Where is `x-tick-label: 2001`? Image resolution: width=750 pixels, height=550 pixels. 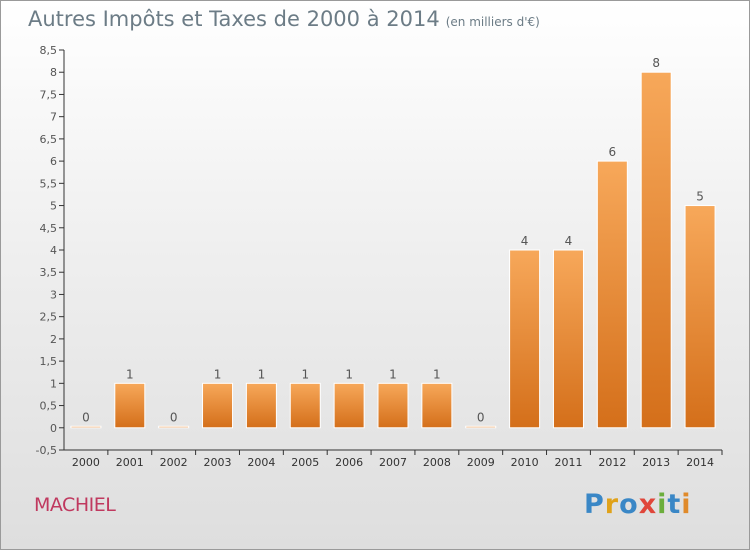 x-tick-label: 2001 is located at coordinates (130, 462).